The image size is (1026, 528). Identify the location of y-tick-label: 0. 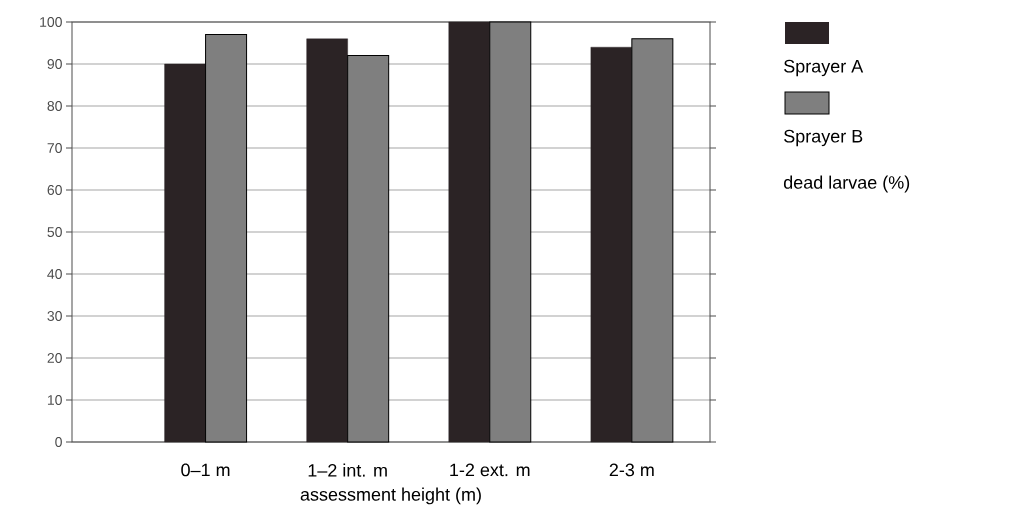
(58, 442).